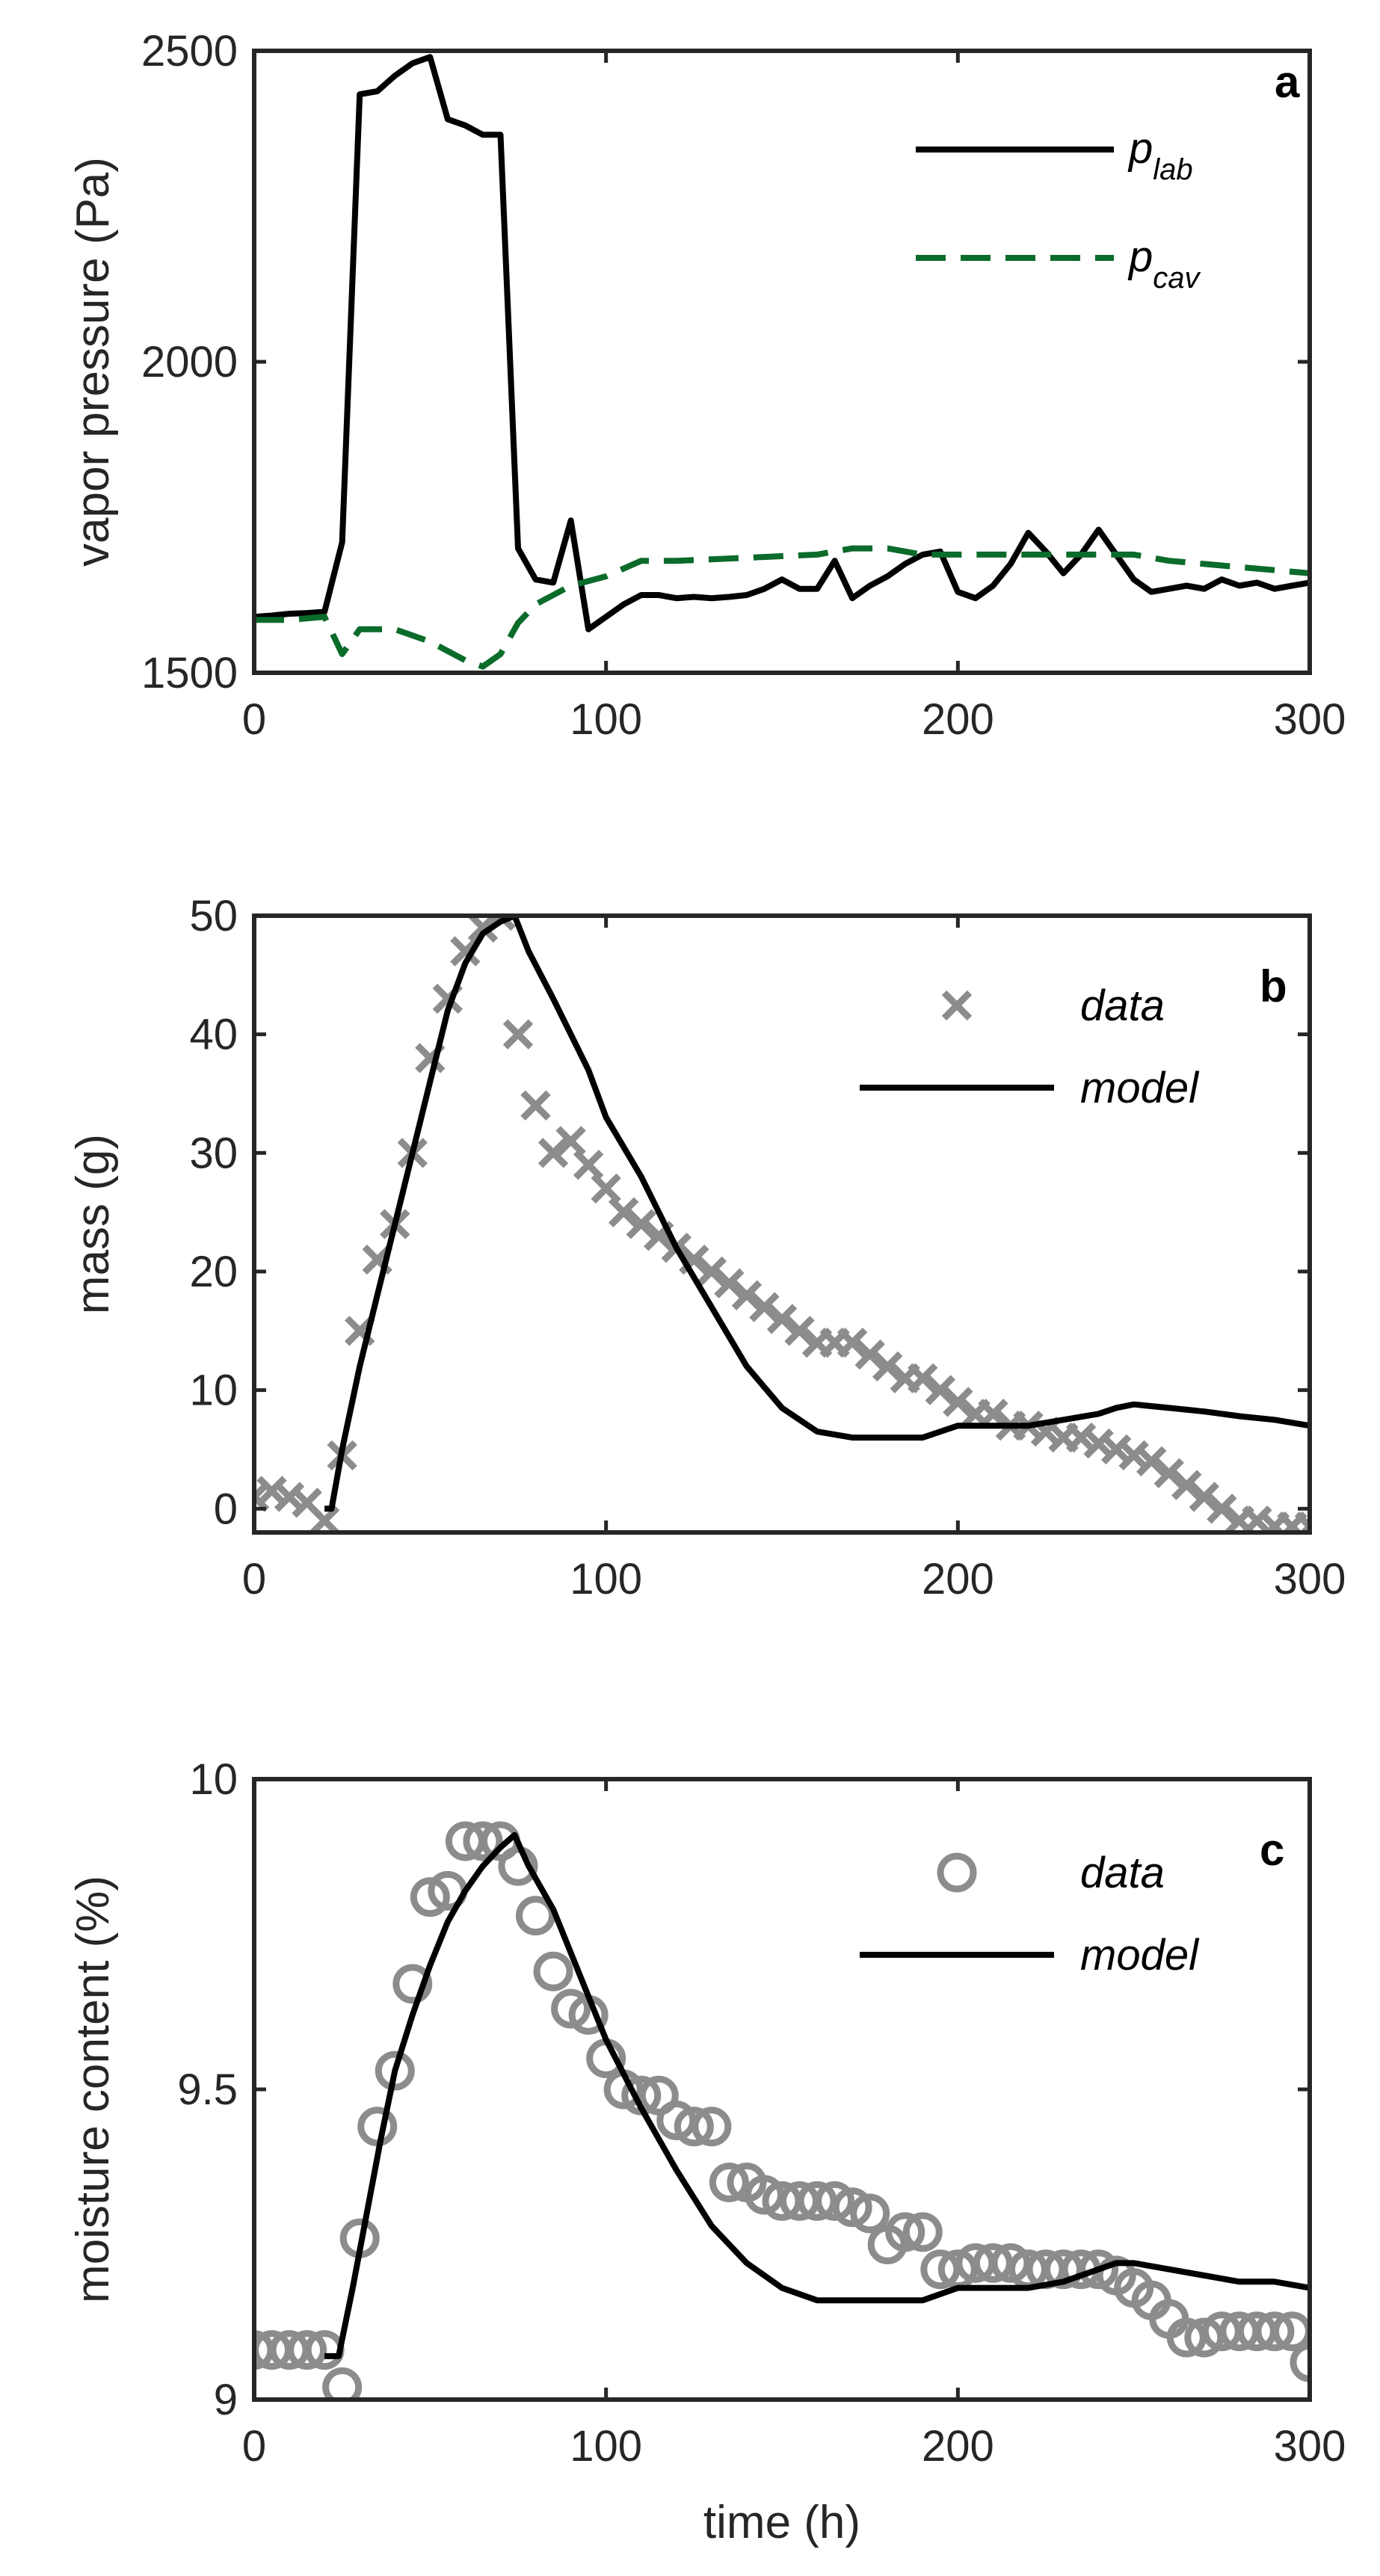 The height and width of the screenshot is (2576, 1380). Describe the element at coordinates (213, 1035) in the screenshot. I see `y-tick-label: 40` at that location.